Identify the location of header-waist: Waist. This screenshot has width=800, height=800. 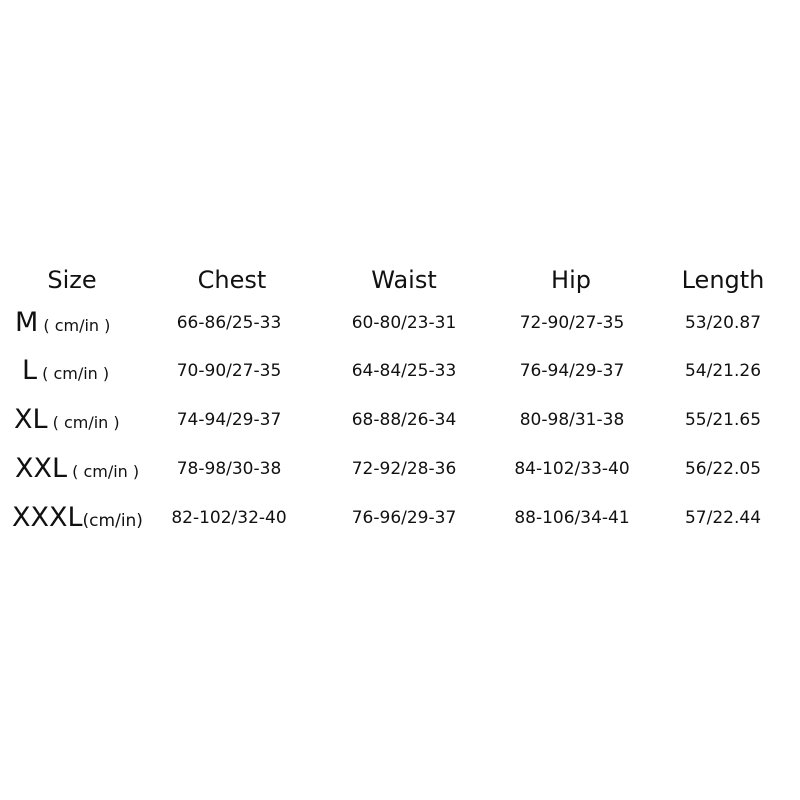
(404, 280).